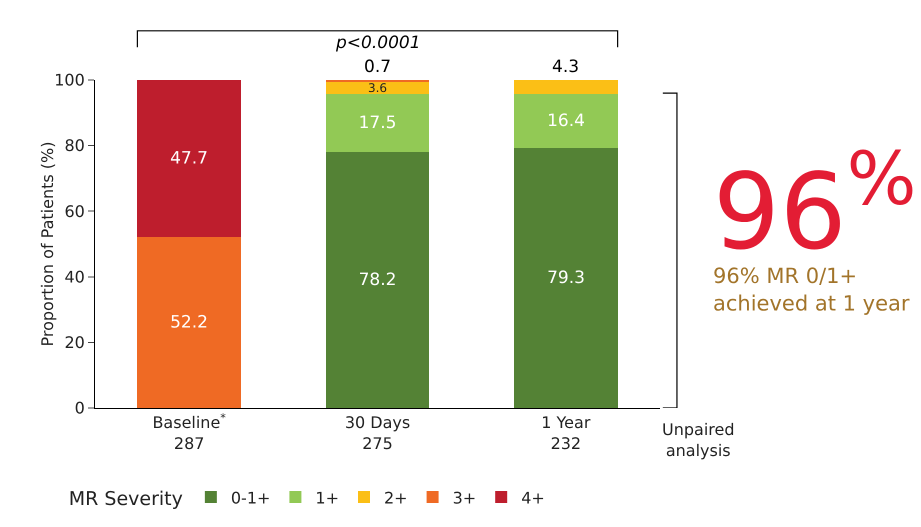 This screenshot has height=527, width=921. What do you see at coordinates (125, 499) in the screenshot?
I see `legend-title: MR Severity` at bounding box center [125, 499].